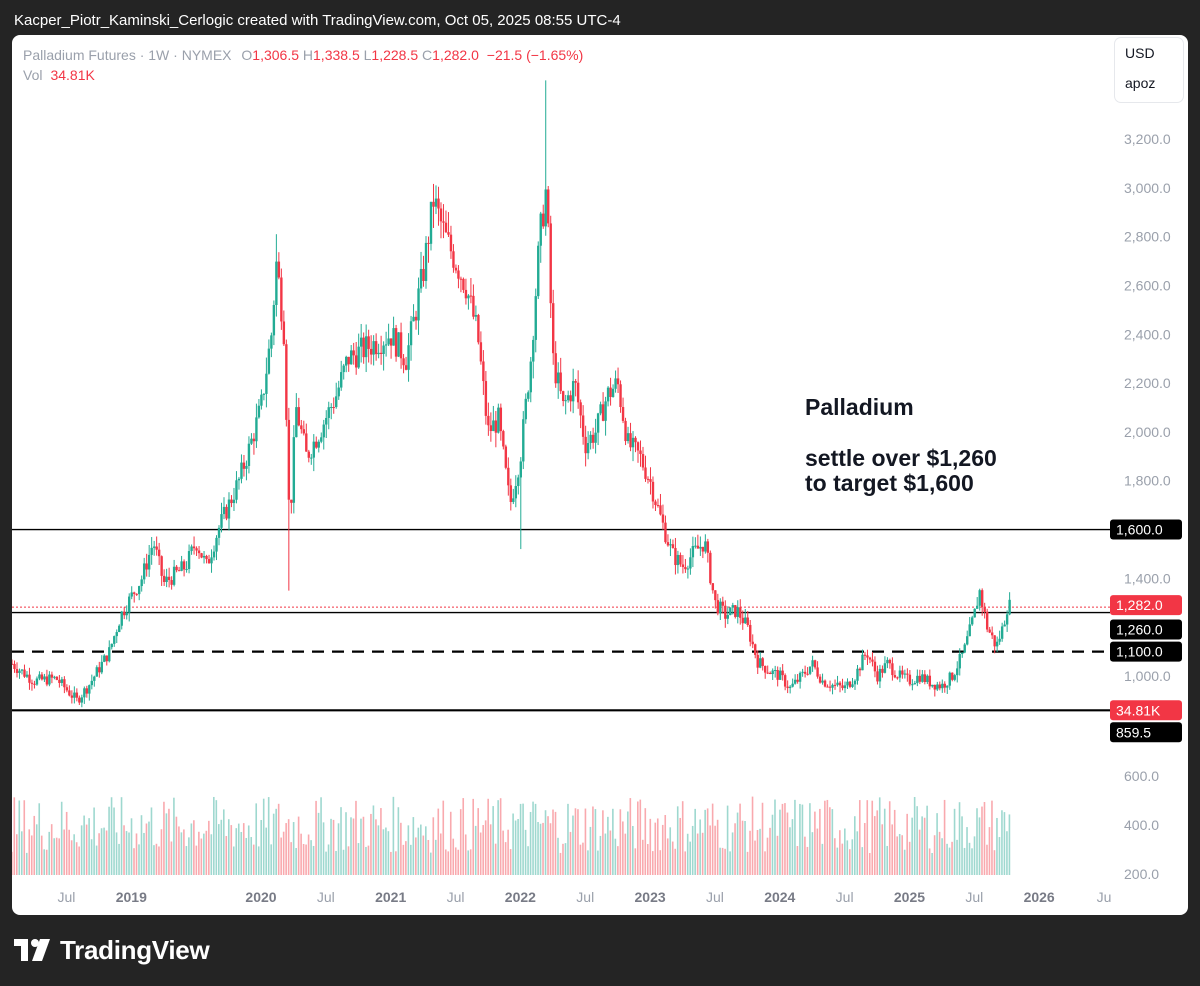 The width and height of the screenshot is (1200, 986). Describe the element at coordinates (1138, 710) in the screenshot. I see `volume-tag: 34.81K` at that location.